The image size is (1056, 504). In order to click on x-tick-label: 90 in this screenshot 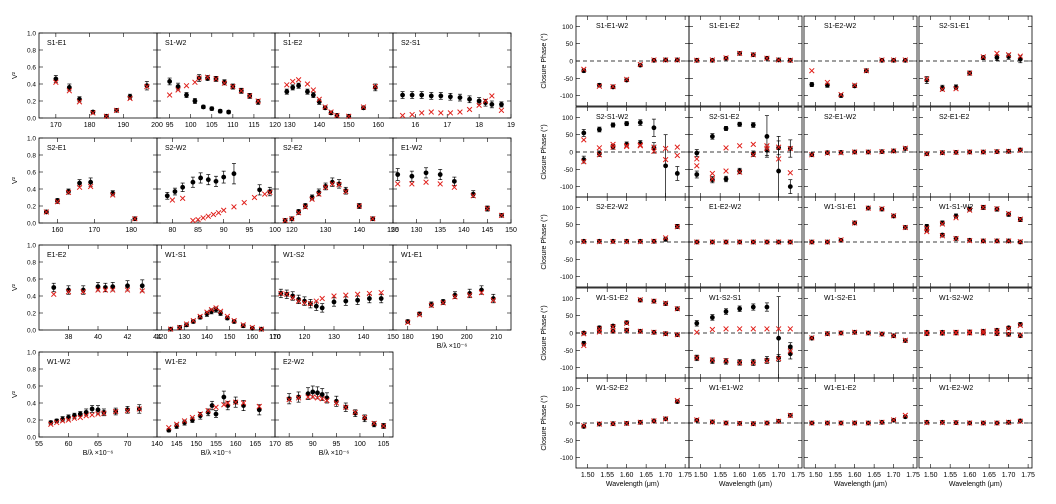, I will do `click(313, 444)`.